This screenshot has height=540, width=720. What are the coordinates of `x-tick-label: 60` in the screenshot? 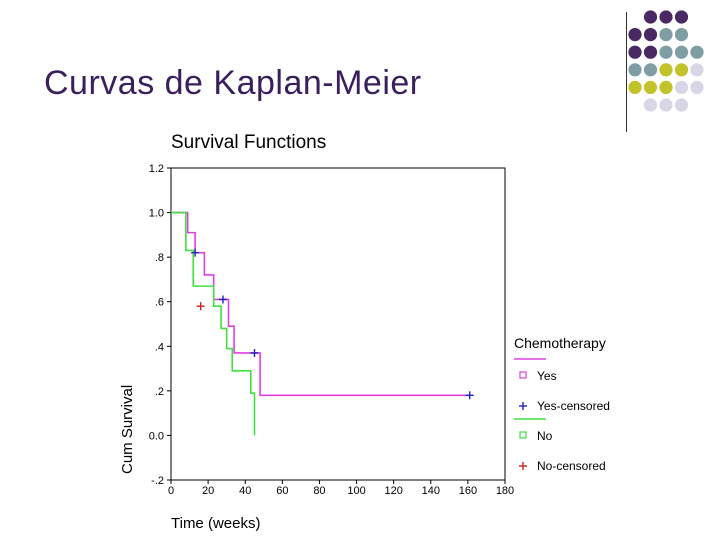 It's located at (282, 491).